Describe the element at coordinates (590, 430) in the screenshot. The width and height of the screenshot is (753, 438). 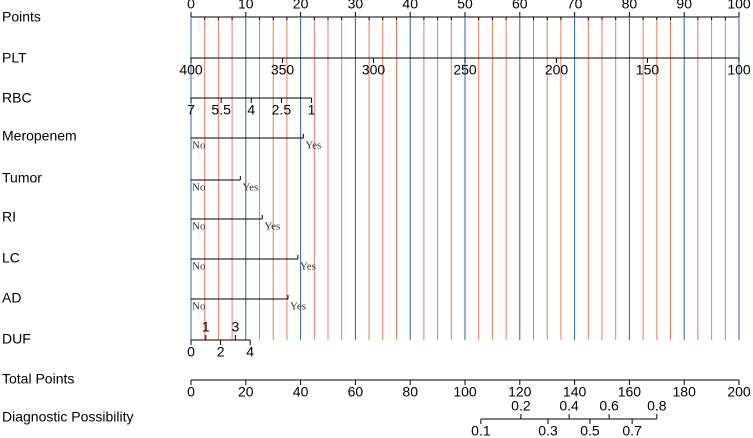
I see `tick-label: 0.5` at that location.